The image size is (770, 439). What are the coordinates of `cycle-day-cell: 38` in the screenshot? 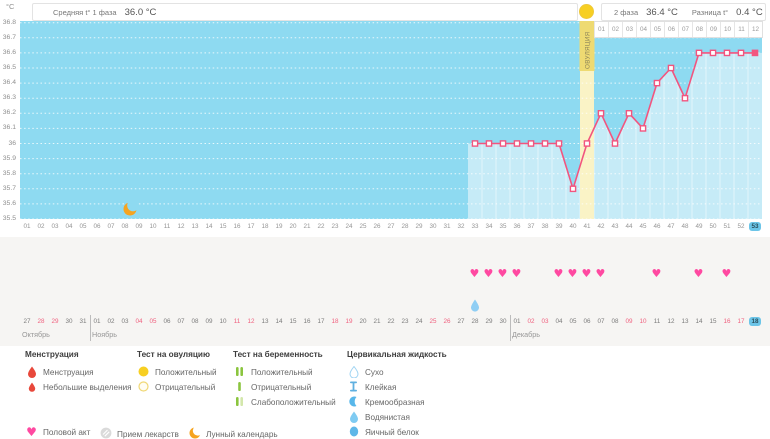 It's located at (545, 226).